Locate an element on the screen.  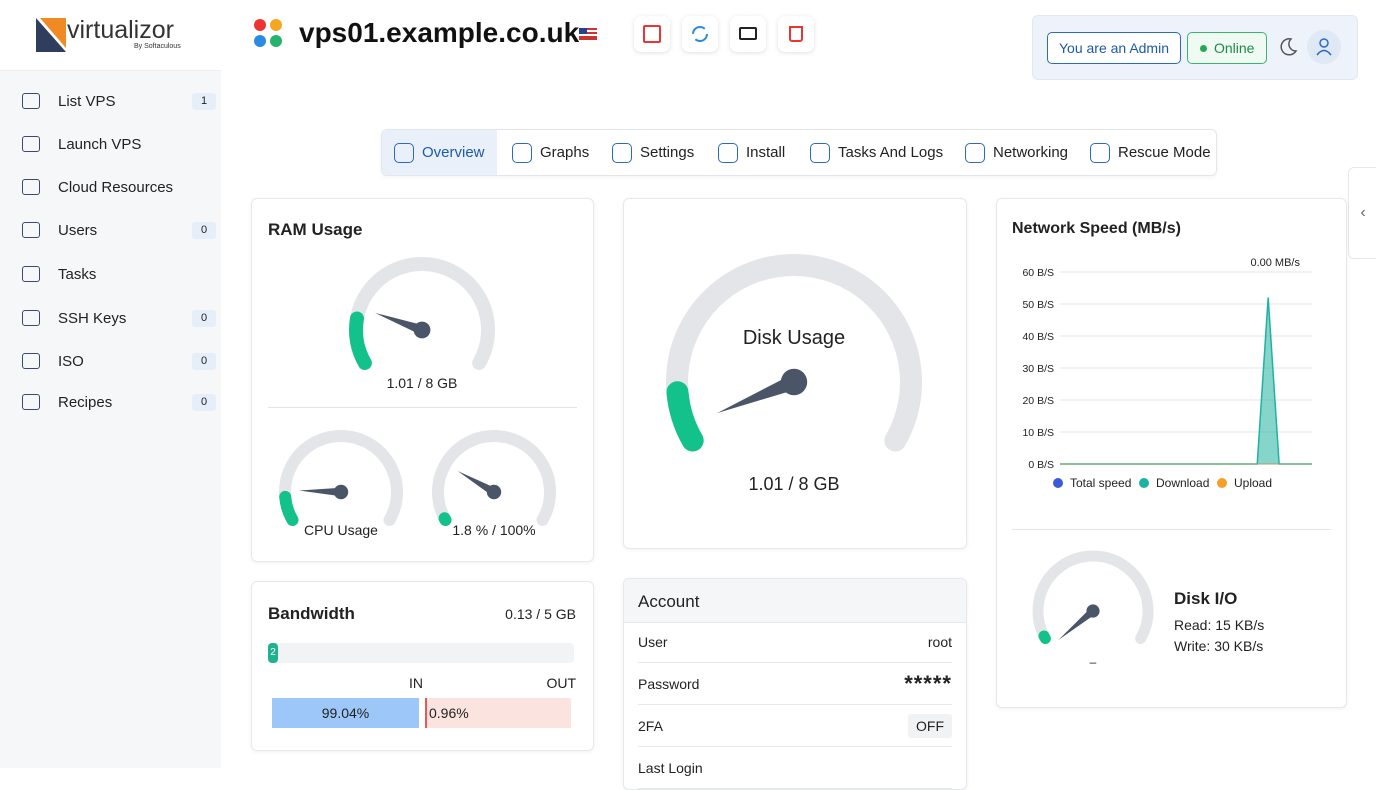
host-icon is located at coordinates (268, 33).